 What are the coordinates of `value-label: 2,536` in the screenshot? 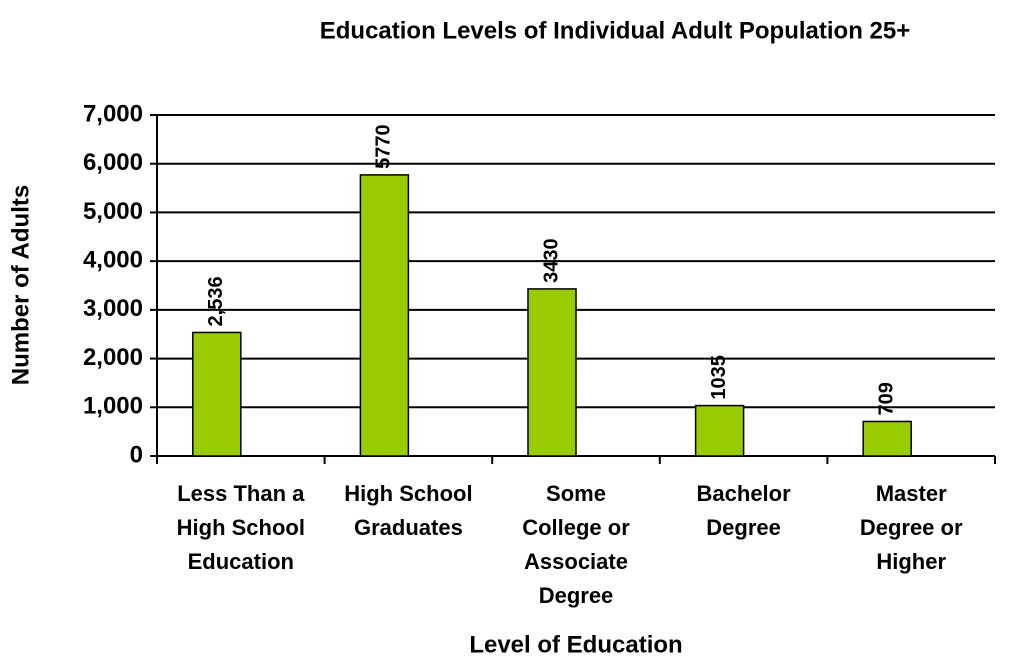 It's located at (216, 301).